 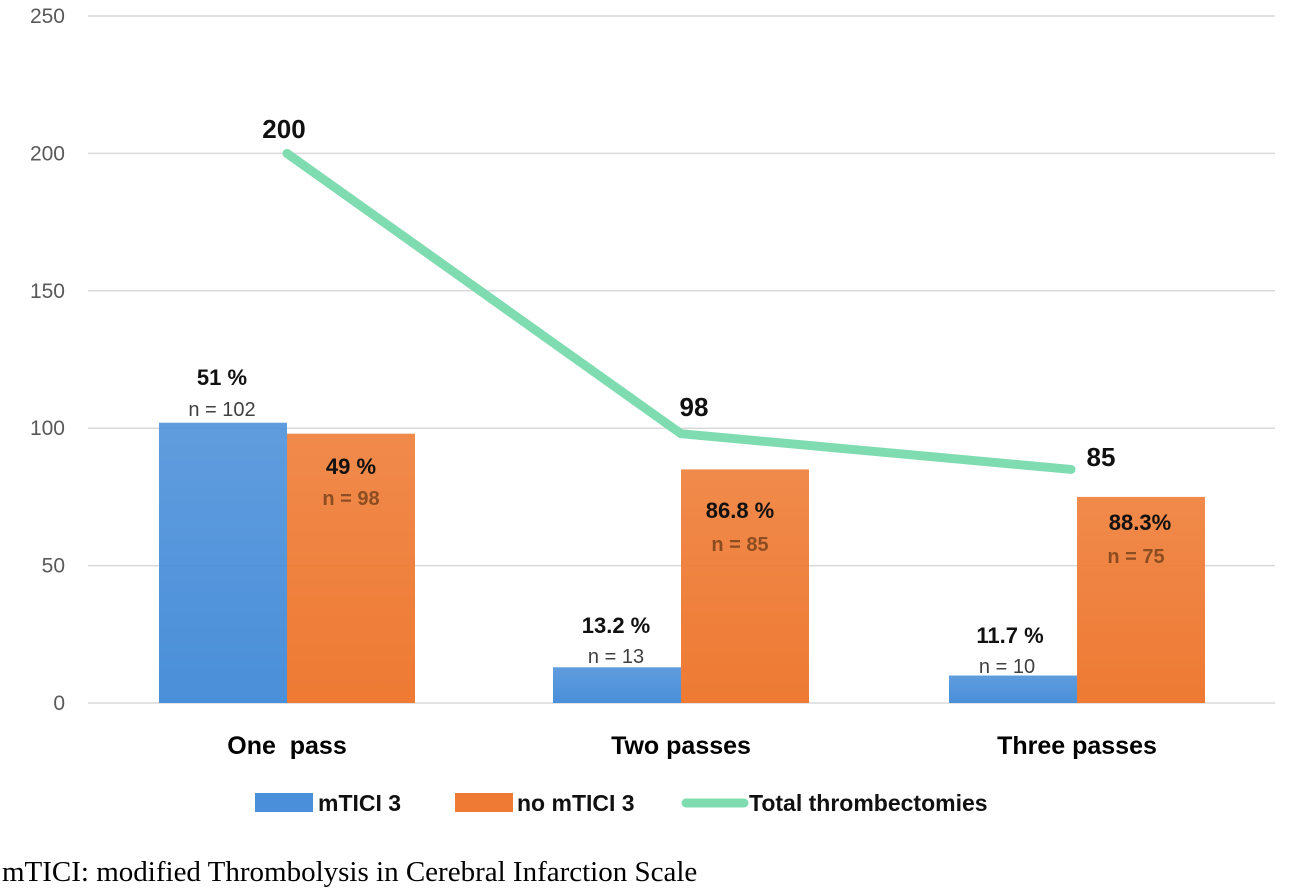 What do you see at coordinates (740, 510) in the screenshot?
I see `no-mtici3-pct-label-2: 86.8 %` at bounding box center [740, 510].